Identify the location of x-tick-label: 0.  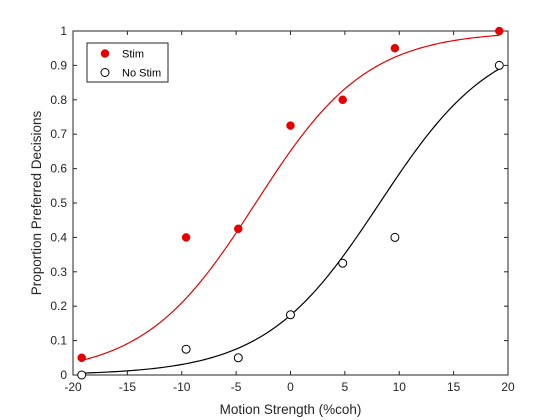
(290, 387).